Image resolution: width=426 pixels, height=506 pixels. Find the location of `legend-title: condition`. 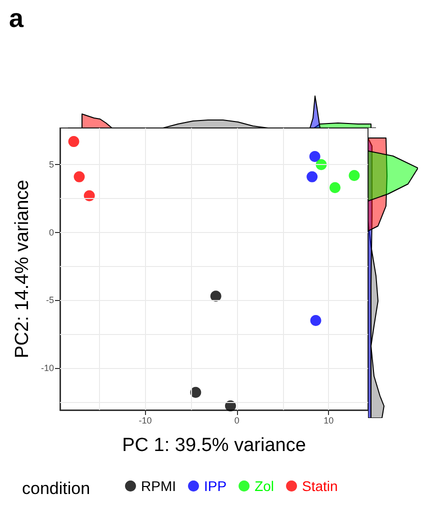

legend-title: condition is located at coordinates (56, 488).